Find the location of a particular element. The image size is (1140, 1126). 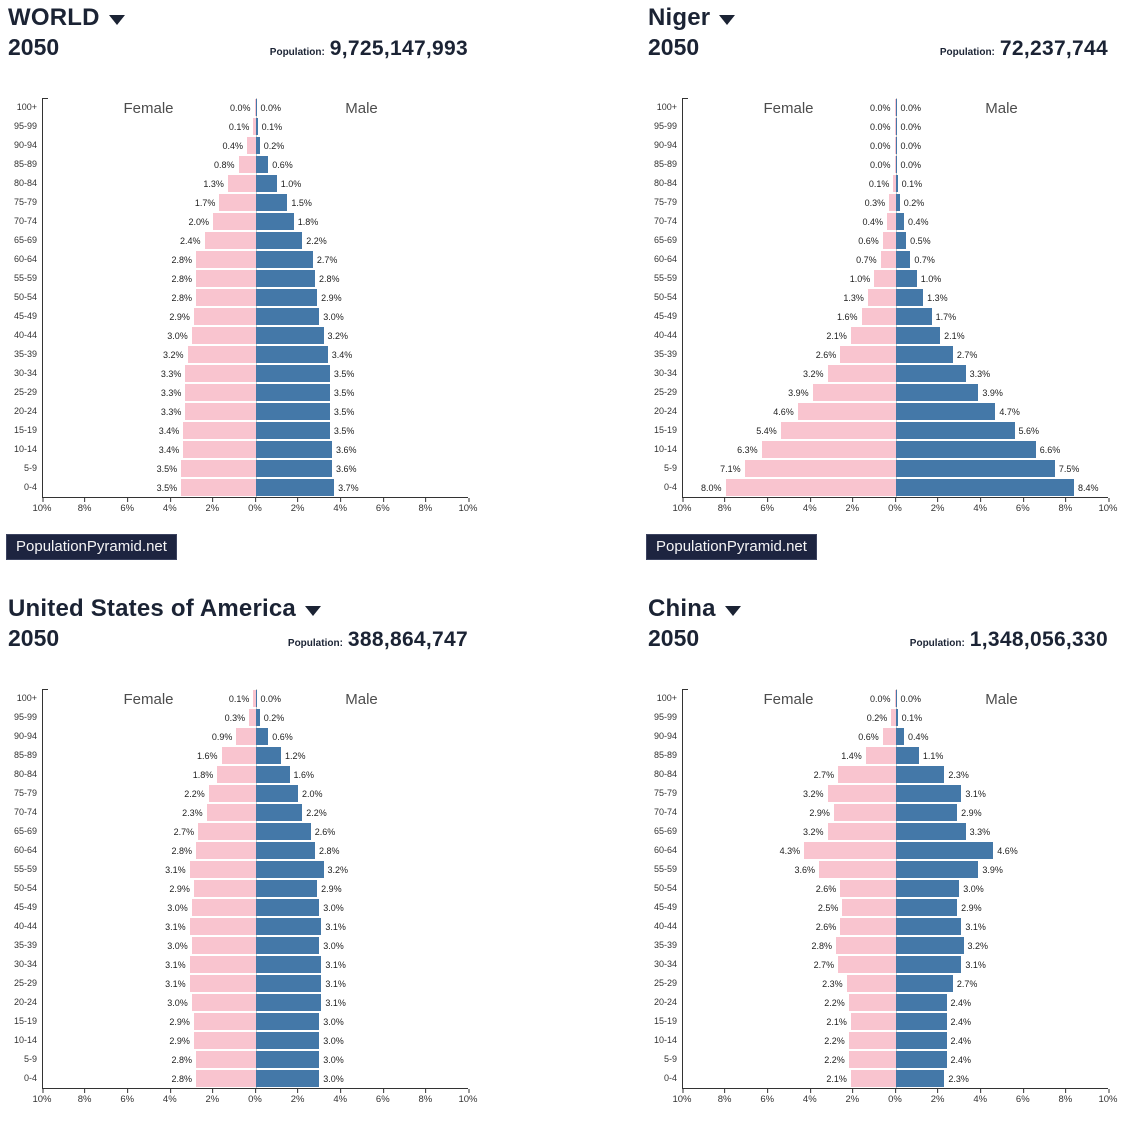

female-value-label: 3.3% is located at coordinates (171, 373).